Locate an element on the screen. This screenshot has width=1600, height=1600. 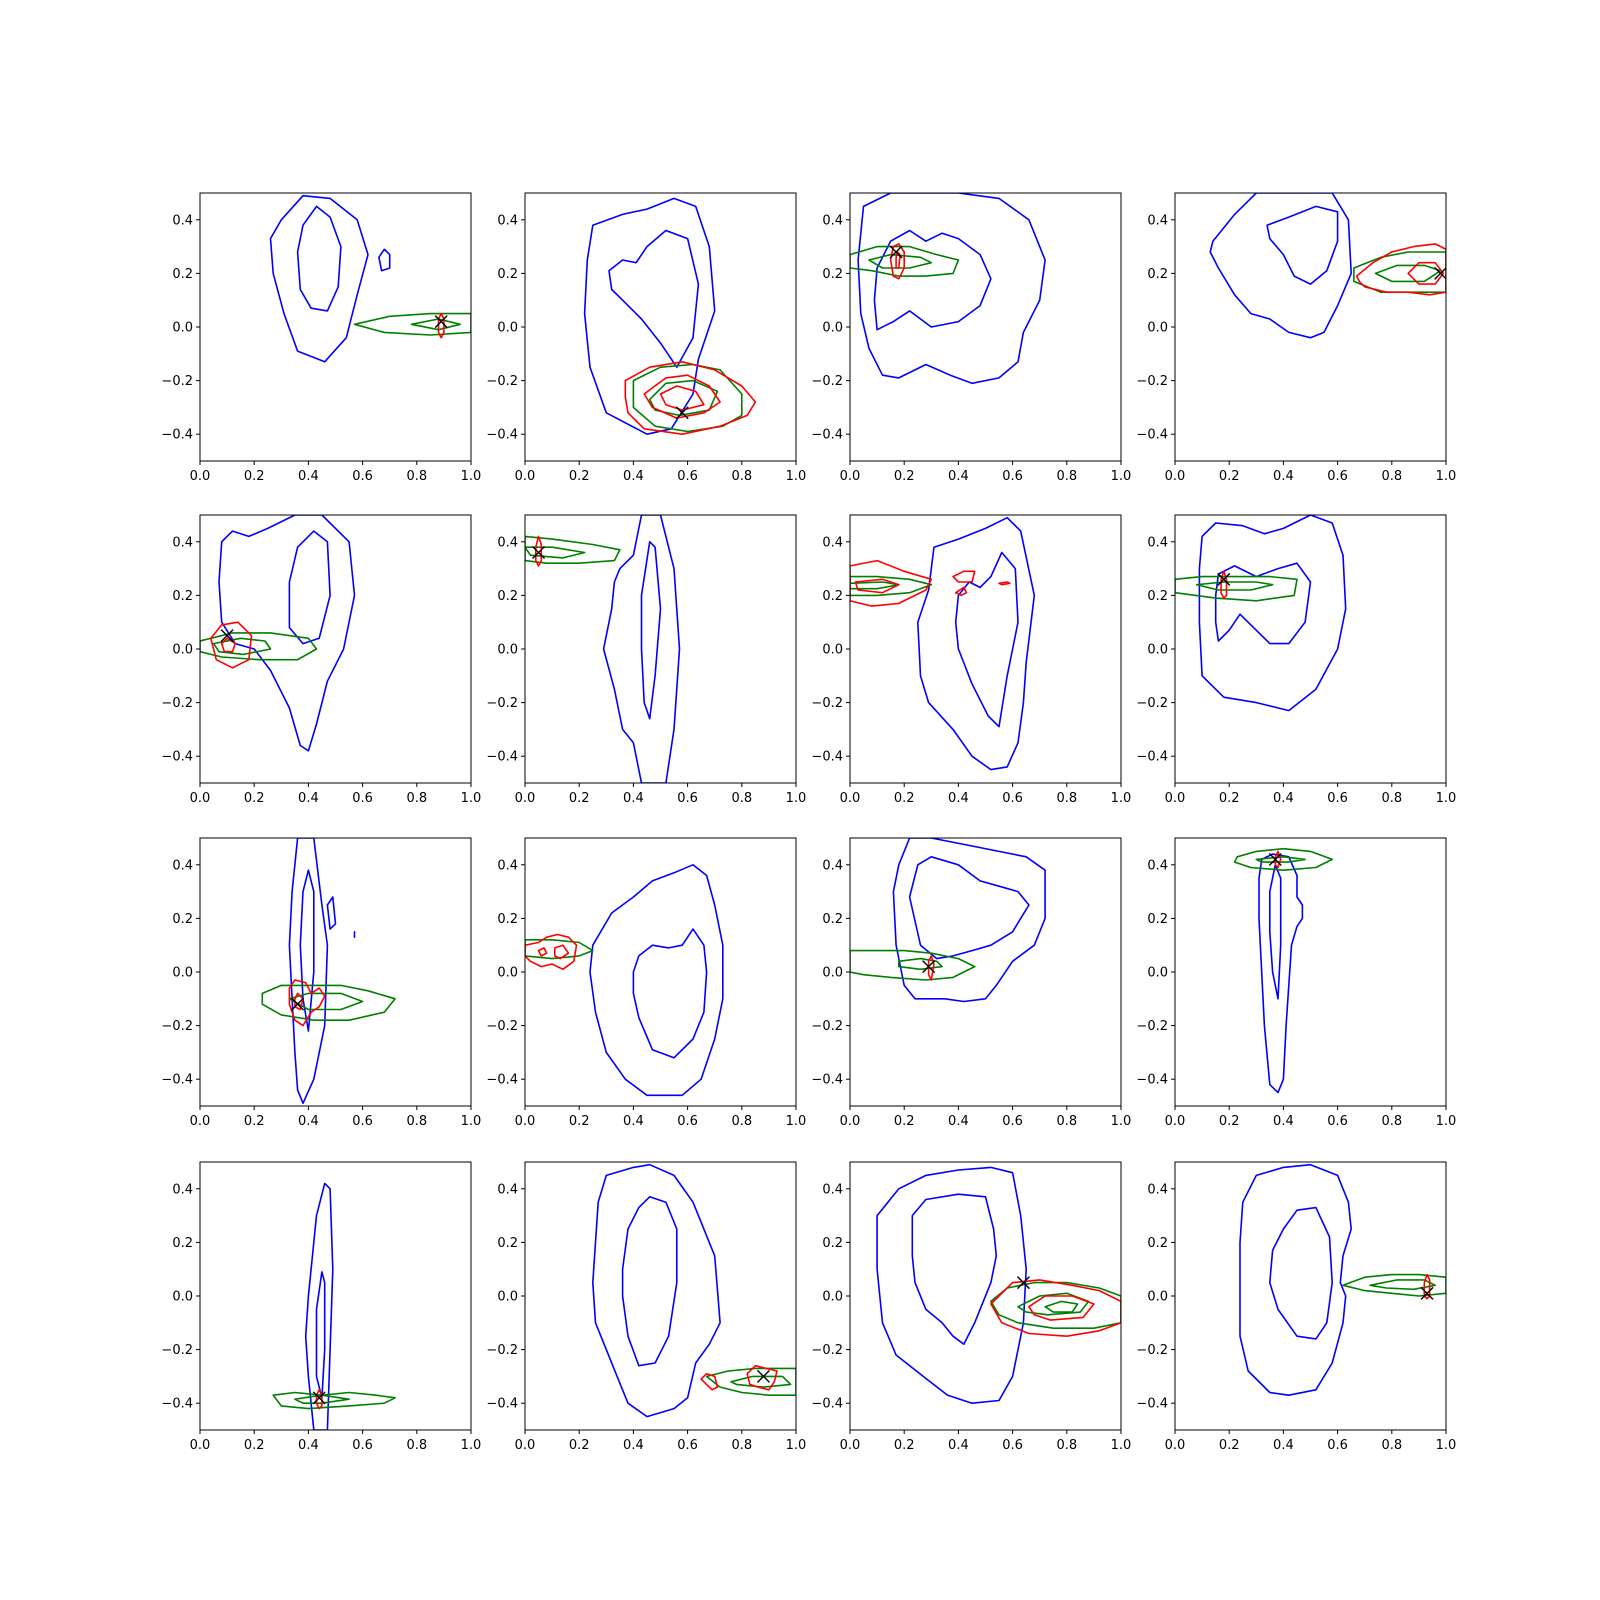
subplot-7: 0.0 0.2 0.4 0.6 0.8 1.0 −0.4 −0.2 0.0 0.2 0.4 is located at coordinates (971, 660).